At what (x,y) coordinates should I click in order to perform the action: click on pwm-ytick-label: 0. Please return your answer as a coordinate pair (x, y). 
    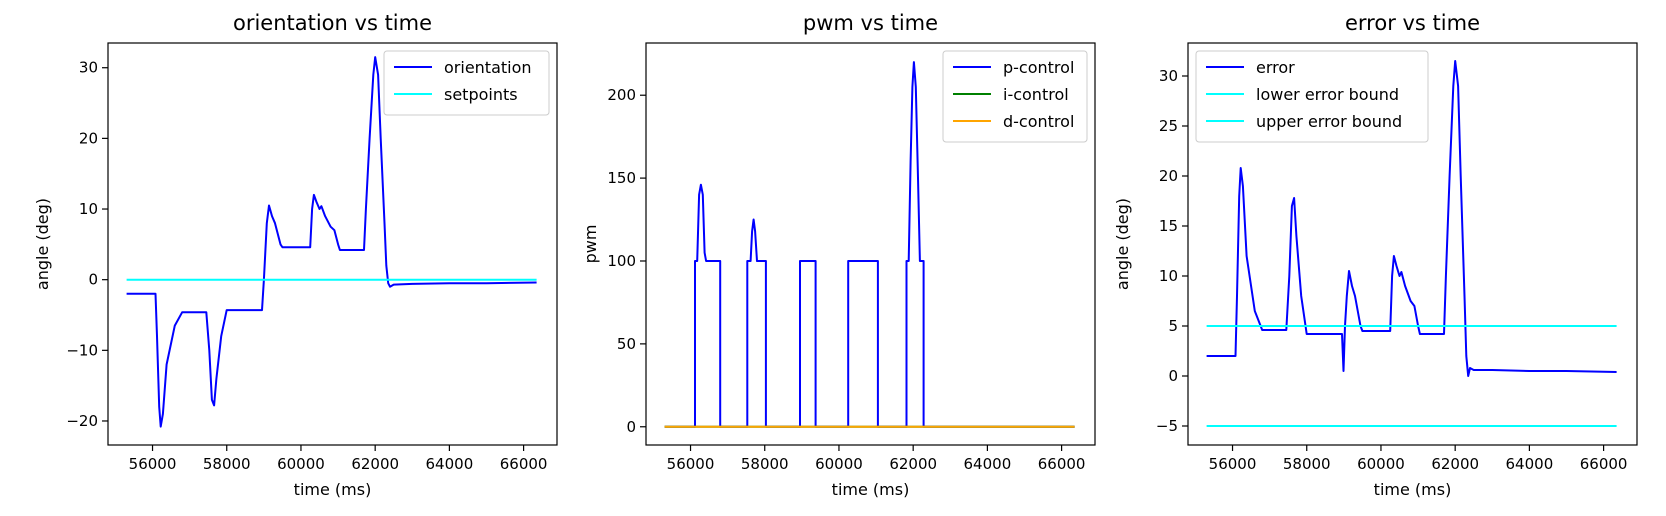
    Looking at the image, I should click on (631, 427).